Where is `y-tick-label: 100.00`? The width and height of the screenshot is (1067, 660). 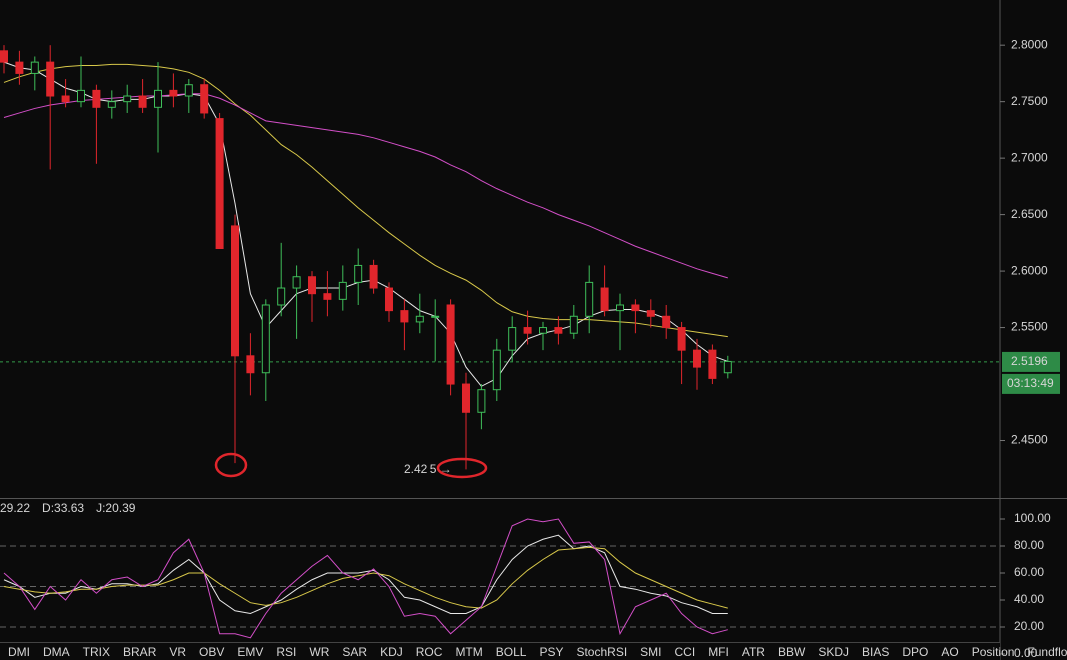 y-tick-label: 100.00 is located at coordinates (1032, 518).